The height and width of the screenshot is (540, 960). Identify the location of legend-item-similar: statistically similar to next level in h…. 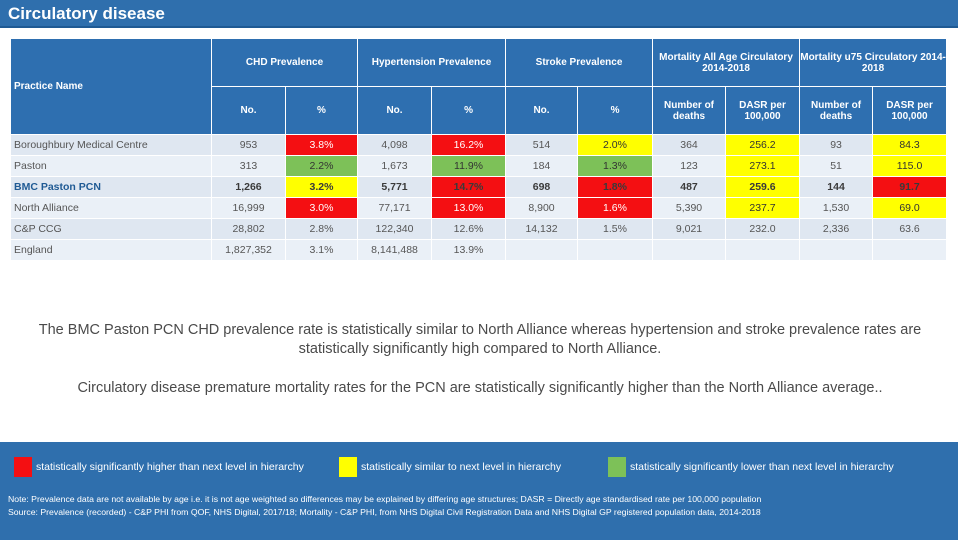
(450, 467).